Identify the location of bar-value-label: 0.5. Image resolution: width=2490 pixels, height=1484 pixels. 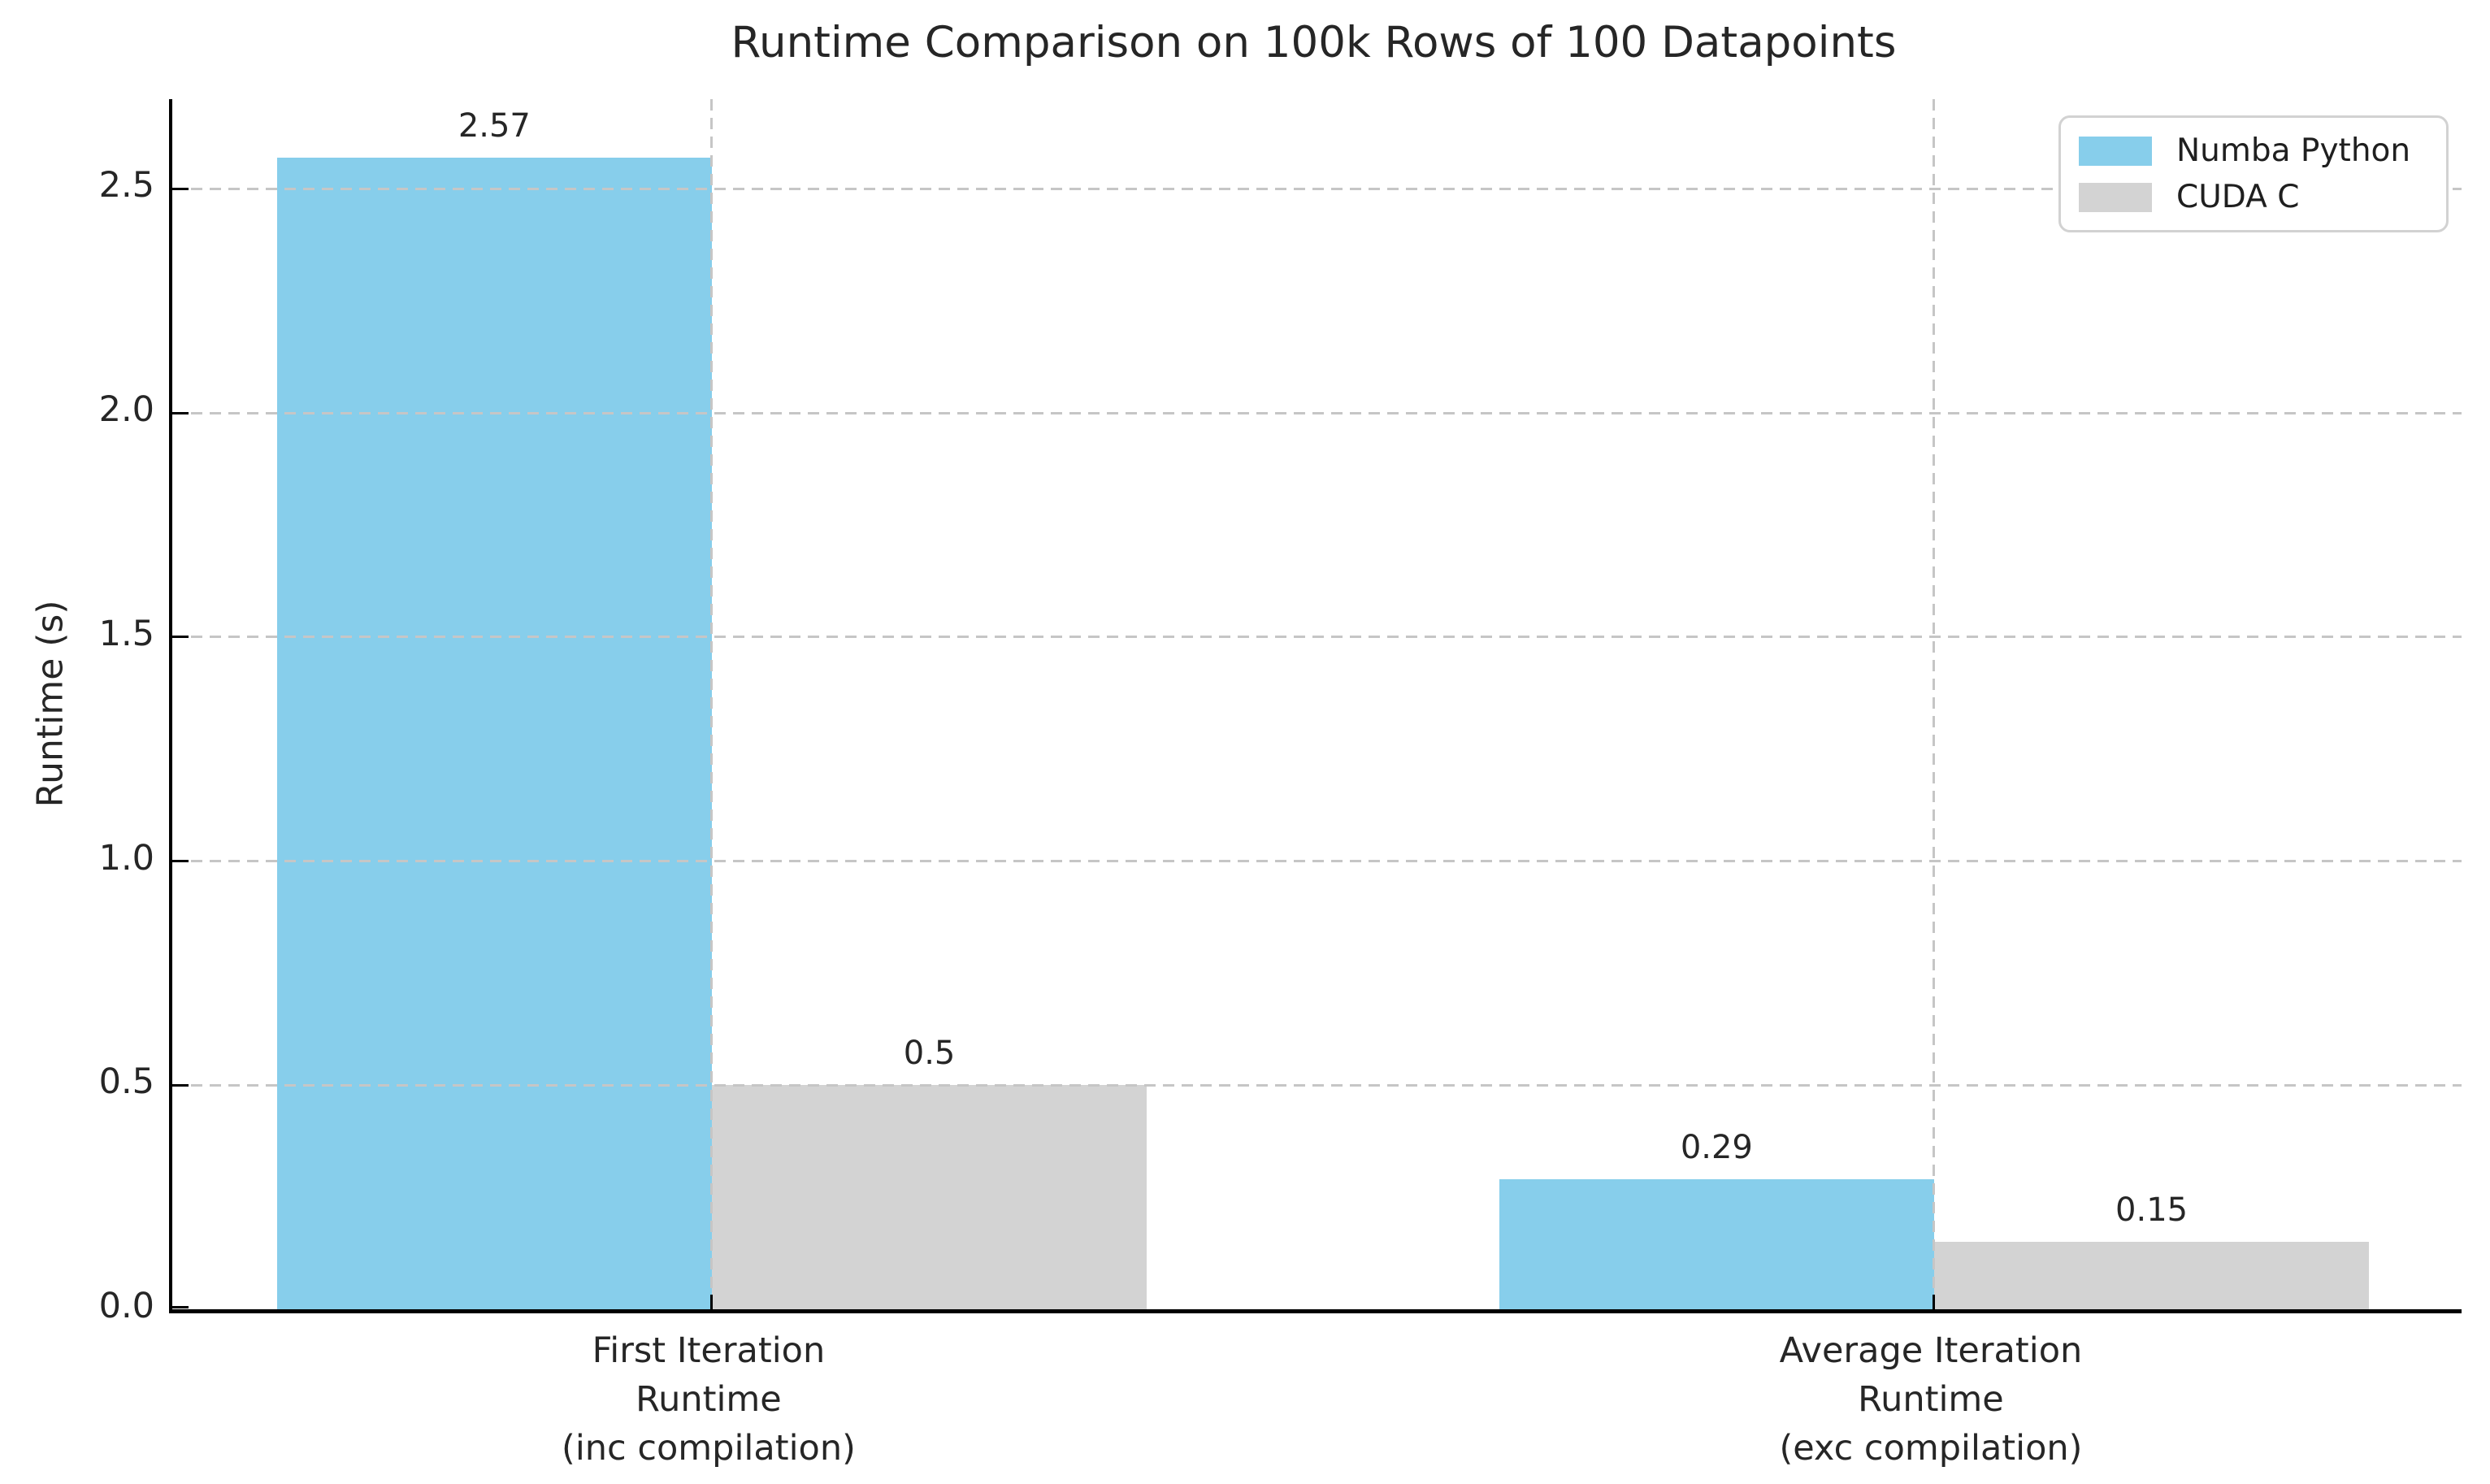
(929, 1054).